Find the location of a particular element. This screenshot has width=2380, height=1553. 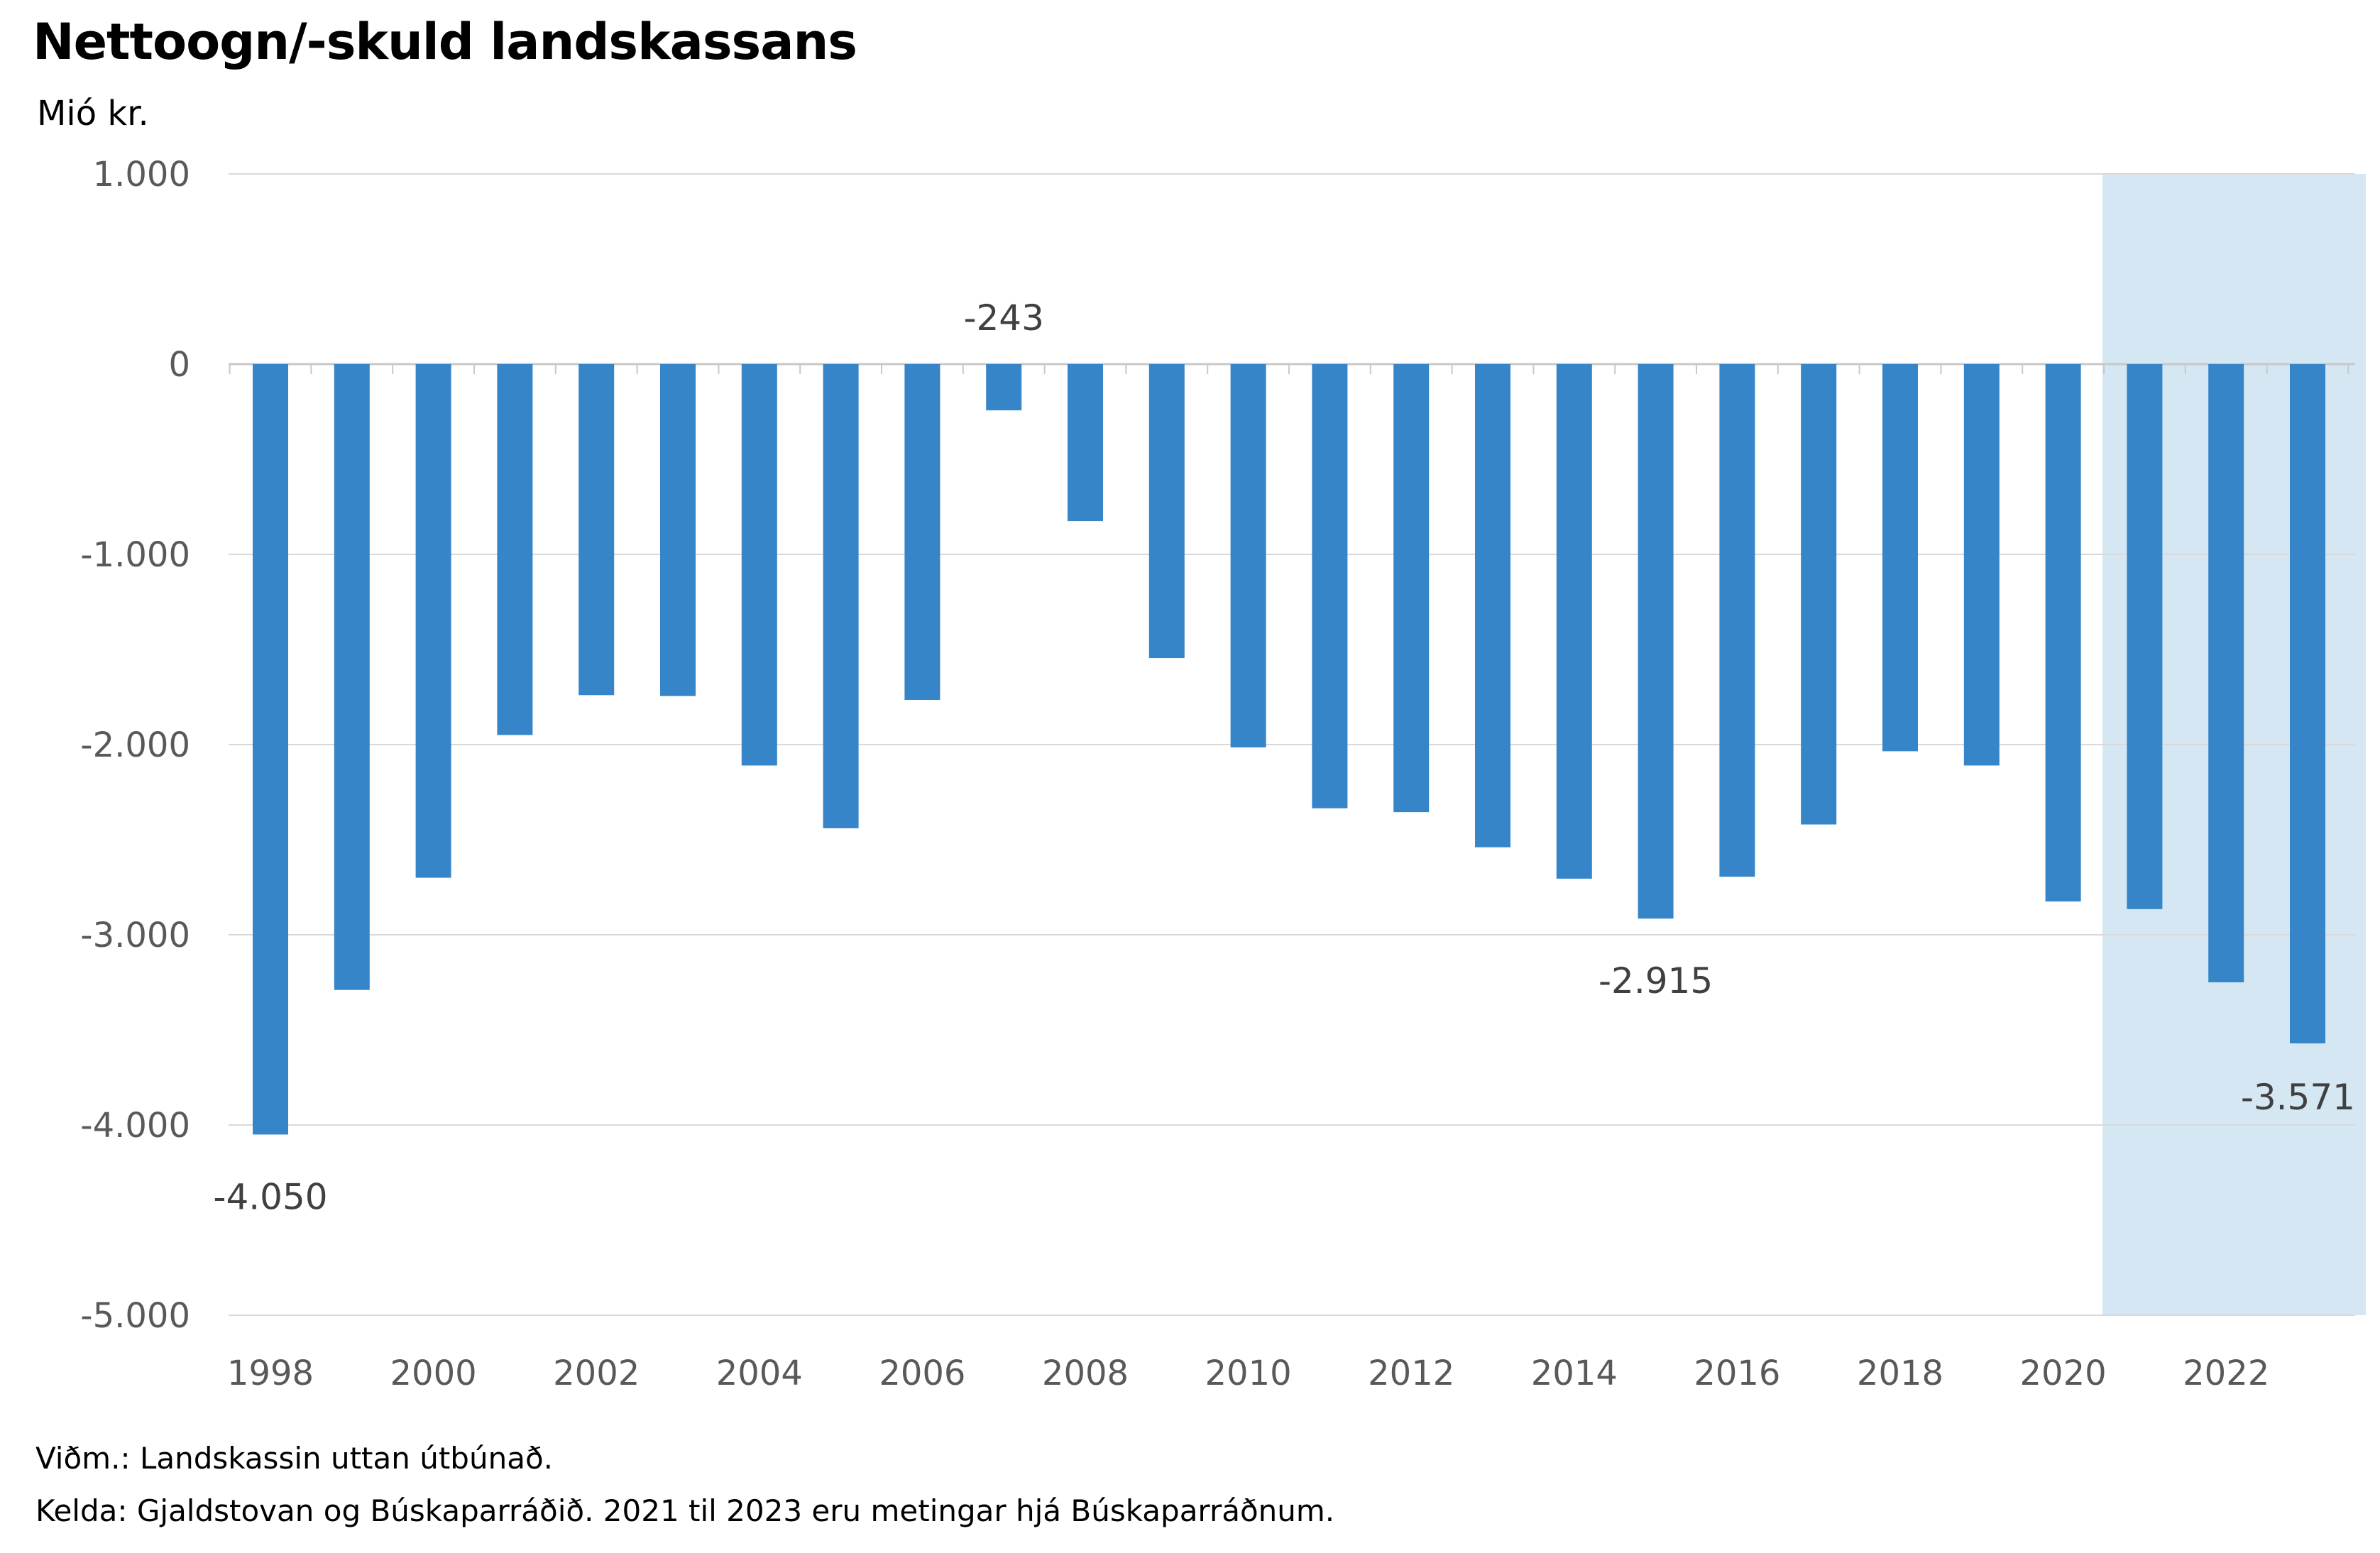

x-tick-label: 2012 is located at coordinates (1411, 1373).